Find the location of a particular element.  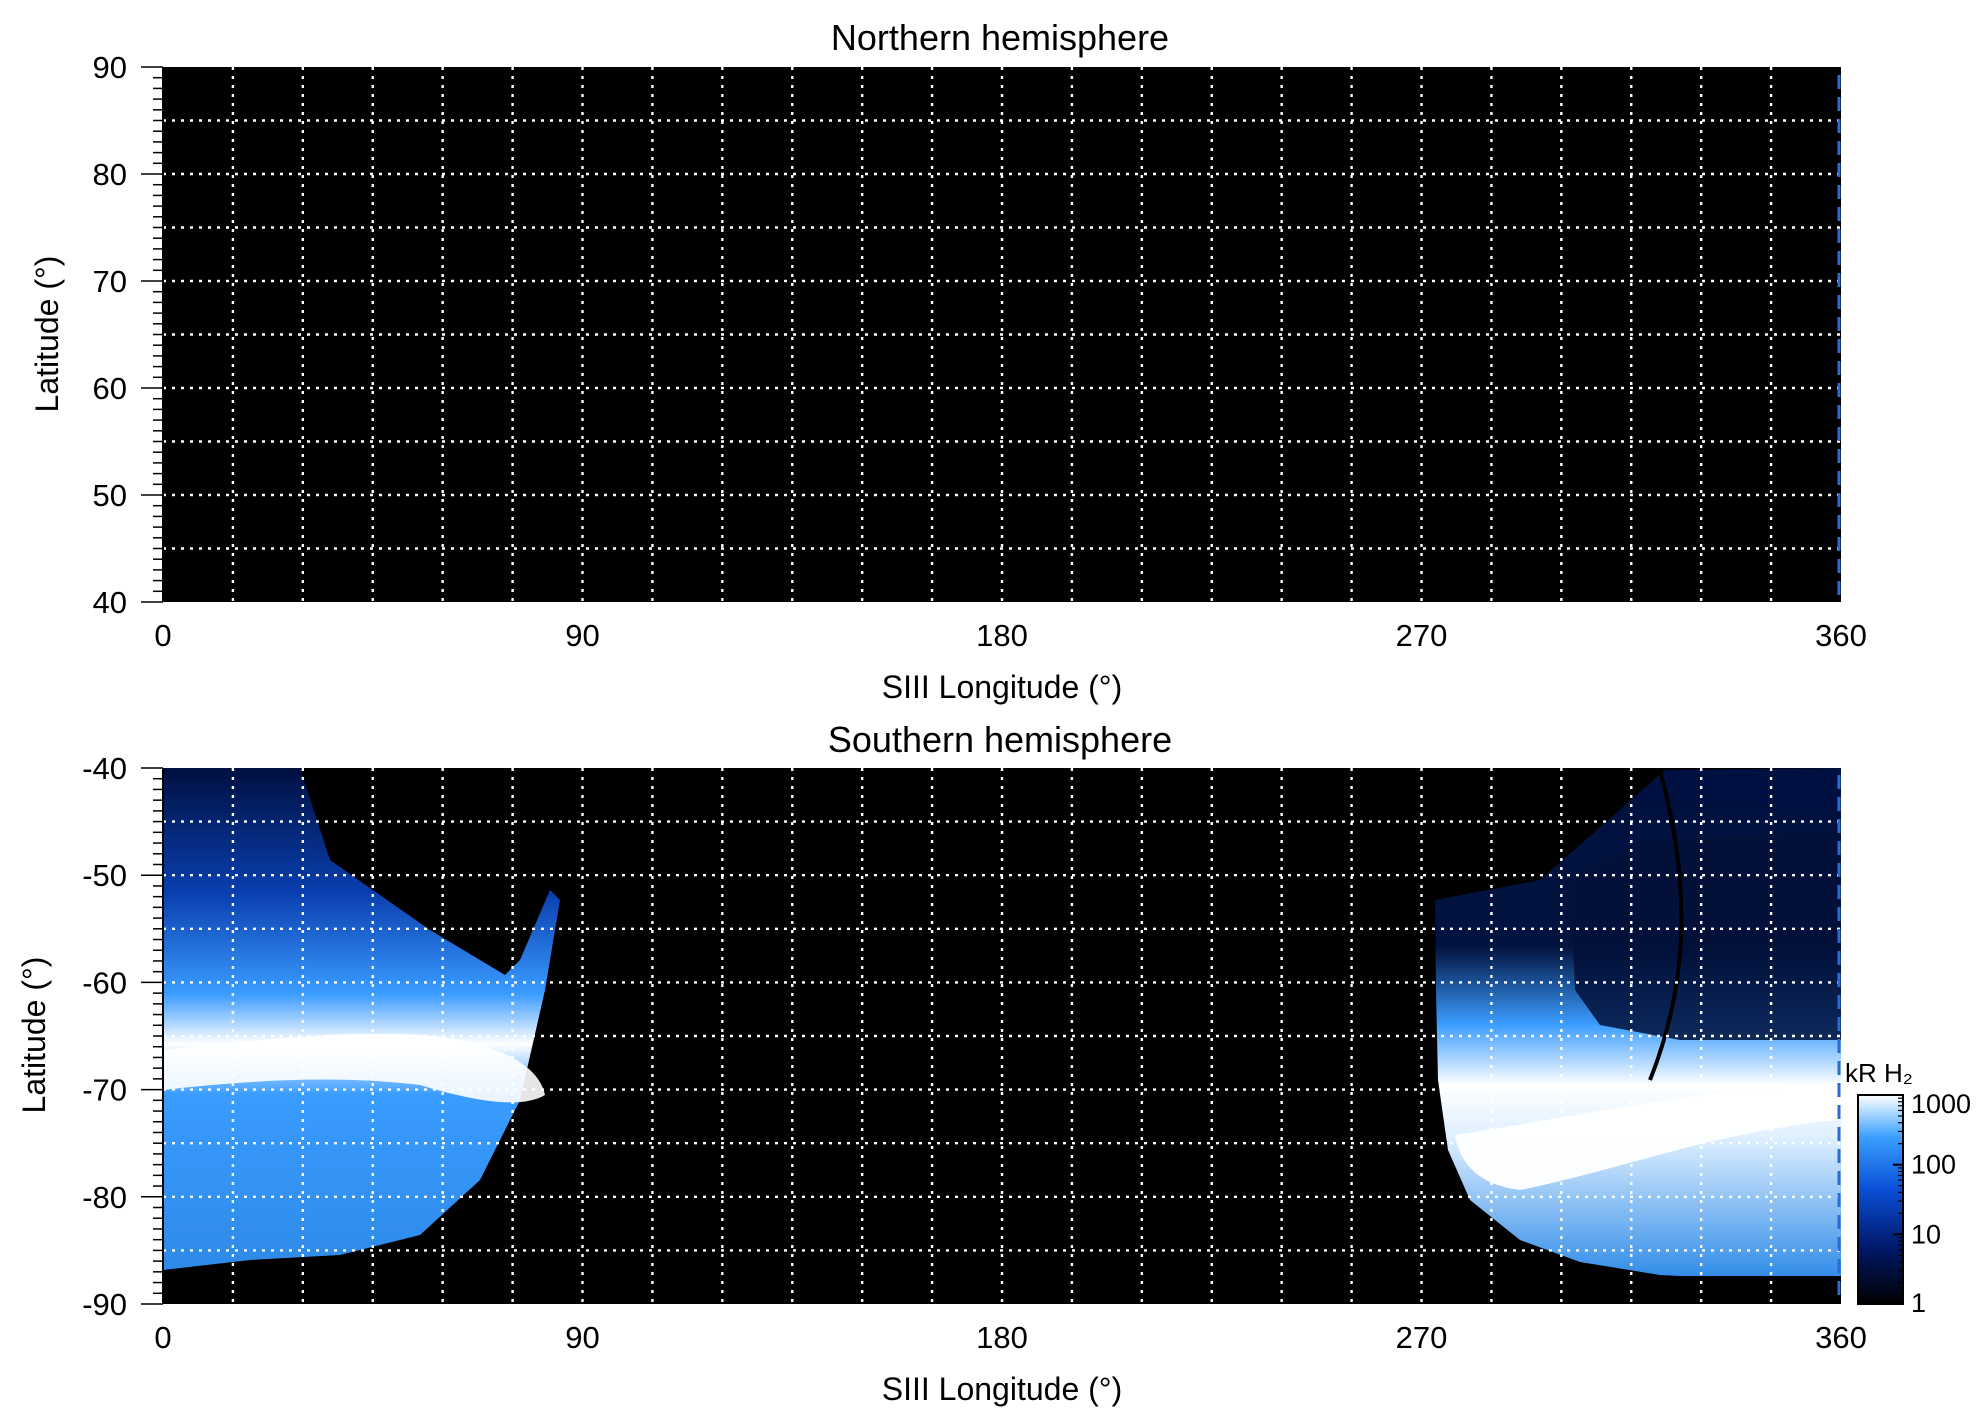

north-x-ticks: 0 90 180 270 360 is located at coordinates (1010, 635).